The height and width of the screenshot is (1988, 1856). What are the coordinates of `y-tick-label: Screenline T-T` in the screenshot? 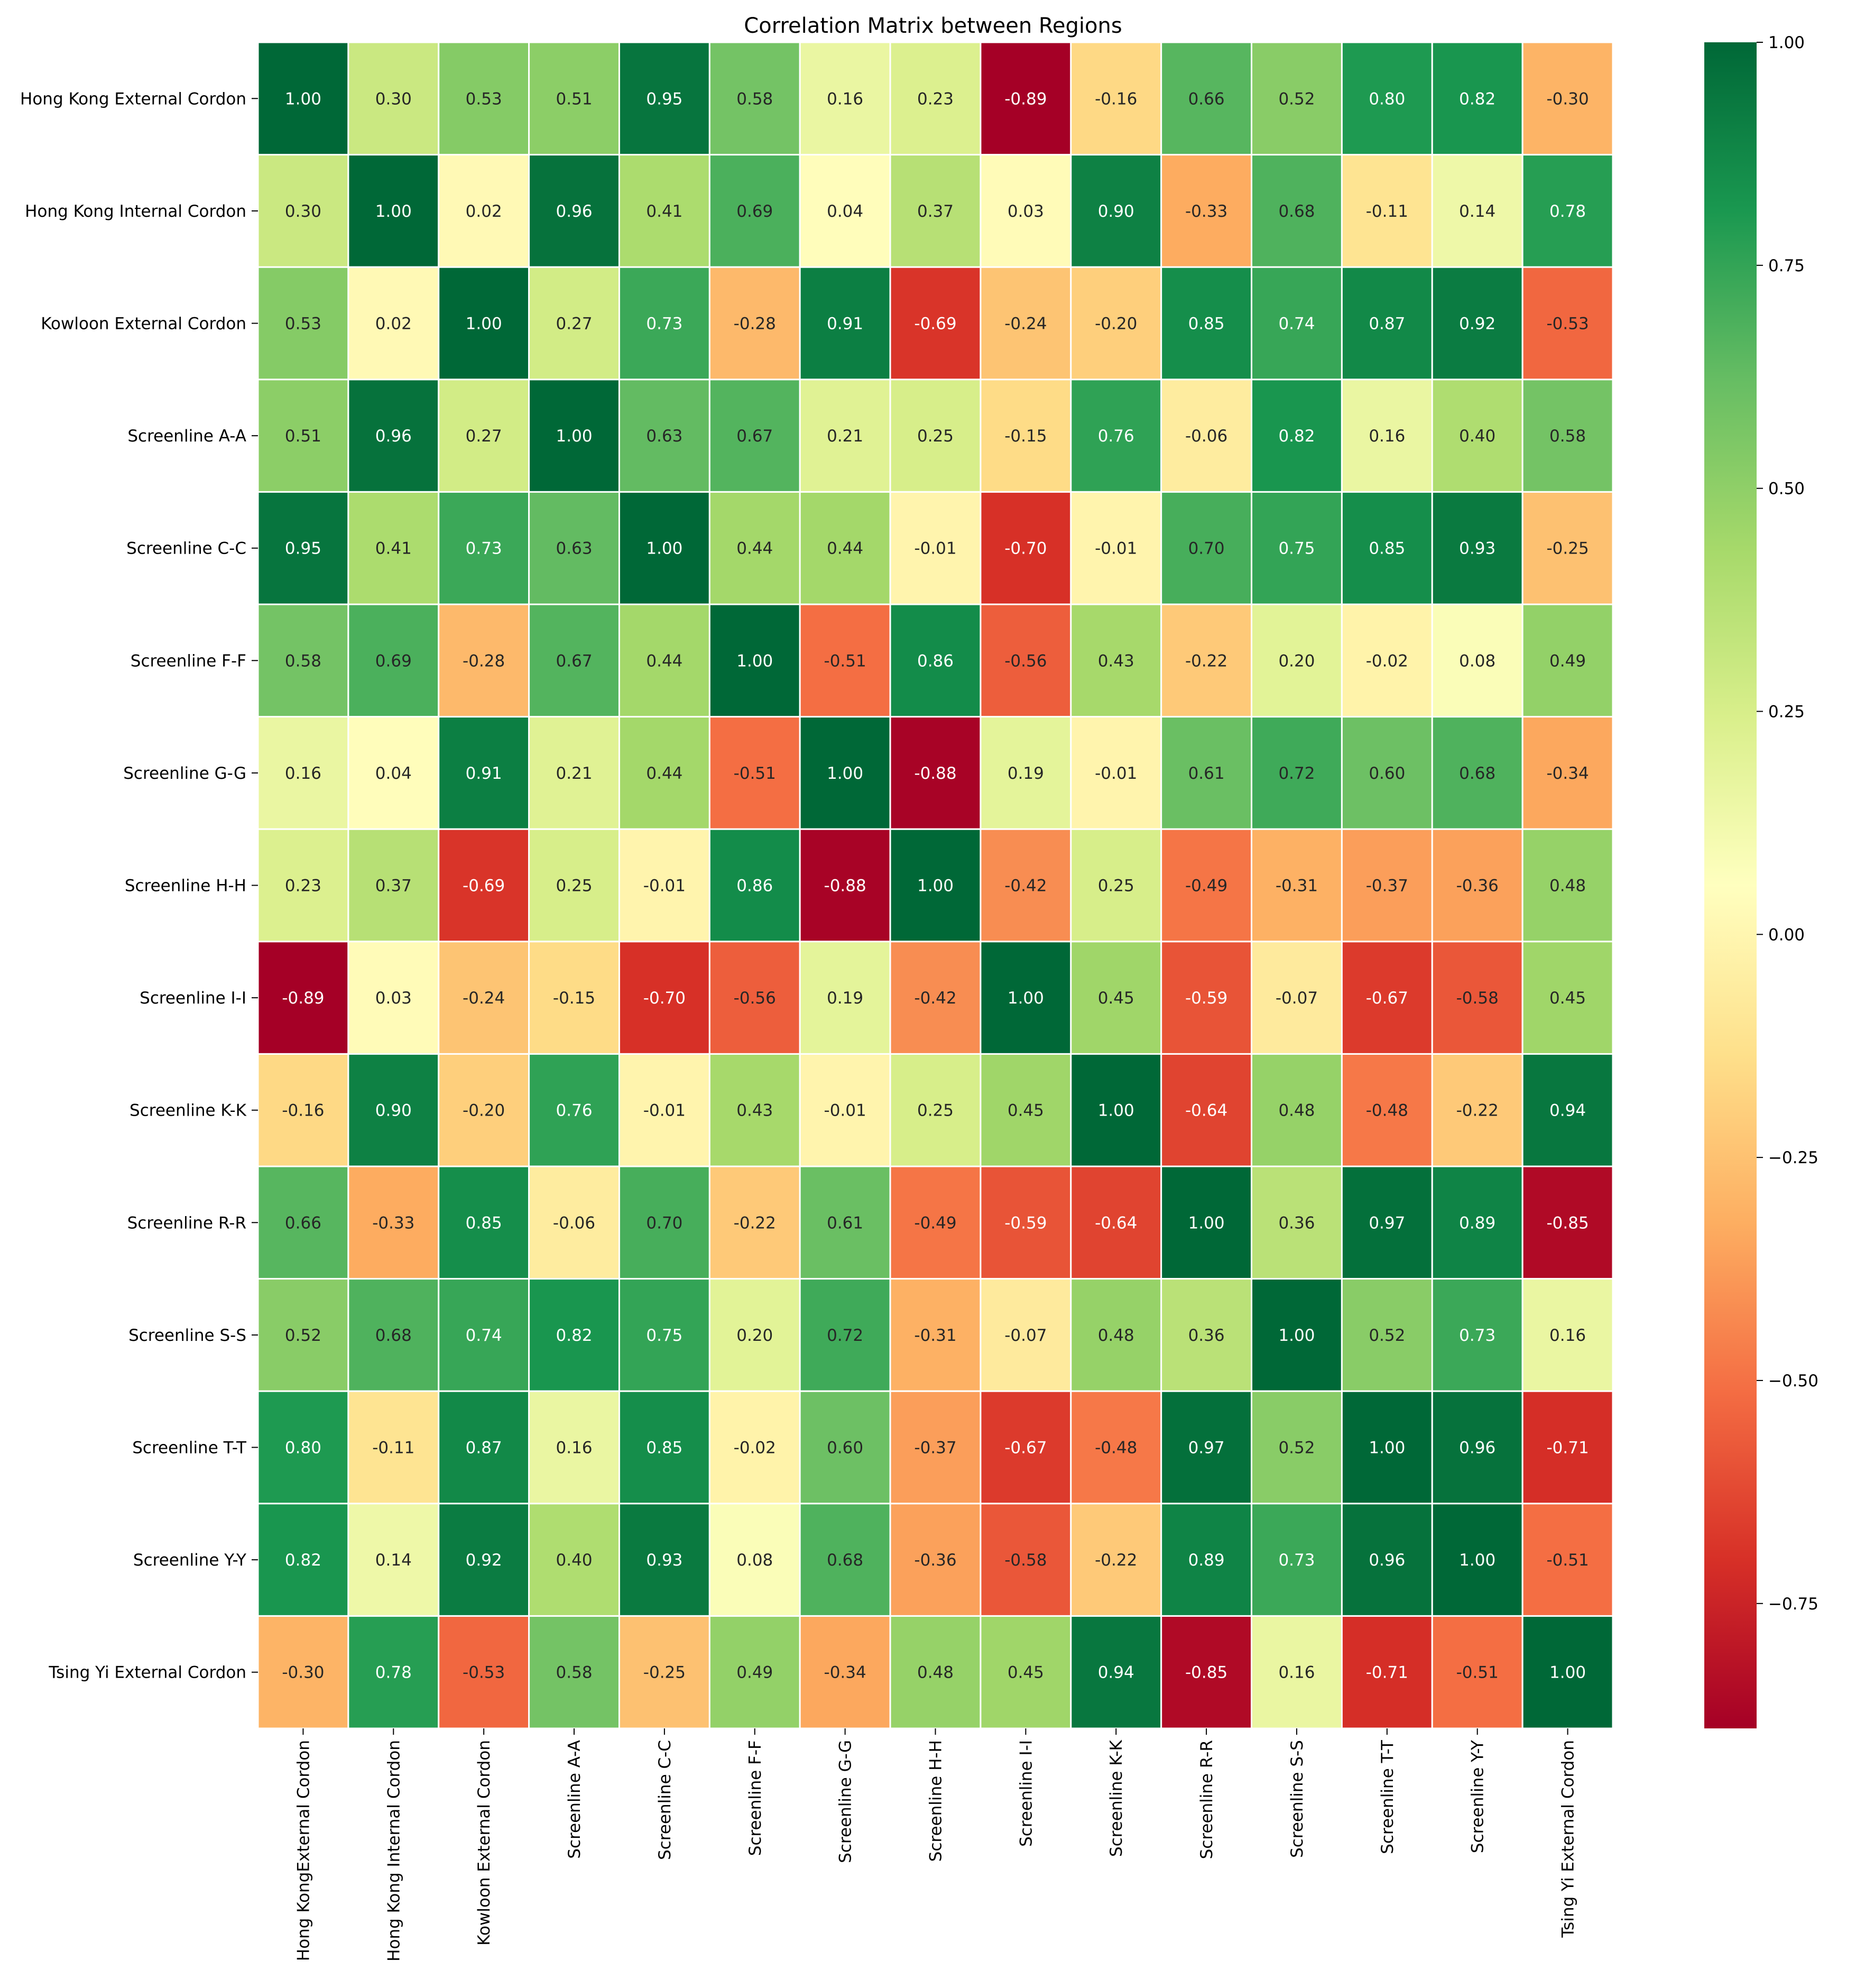 It's located at (190, 1448).